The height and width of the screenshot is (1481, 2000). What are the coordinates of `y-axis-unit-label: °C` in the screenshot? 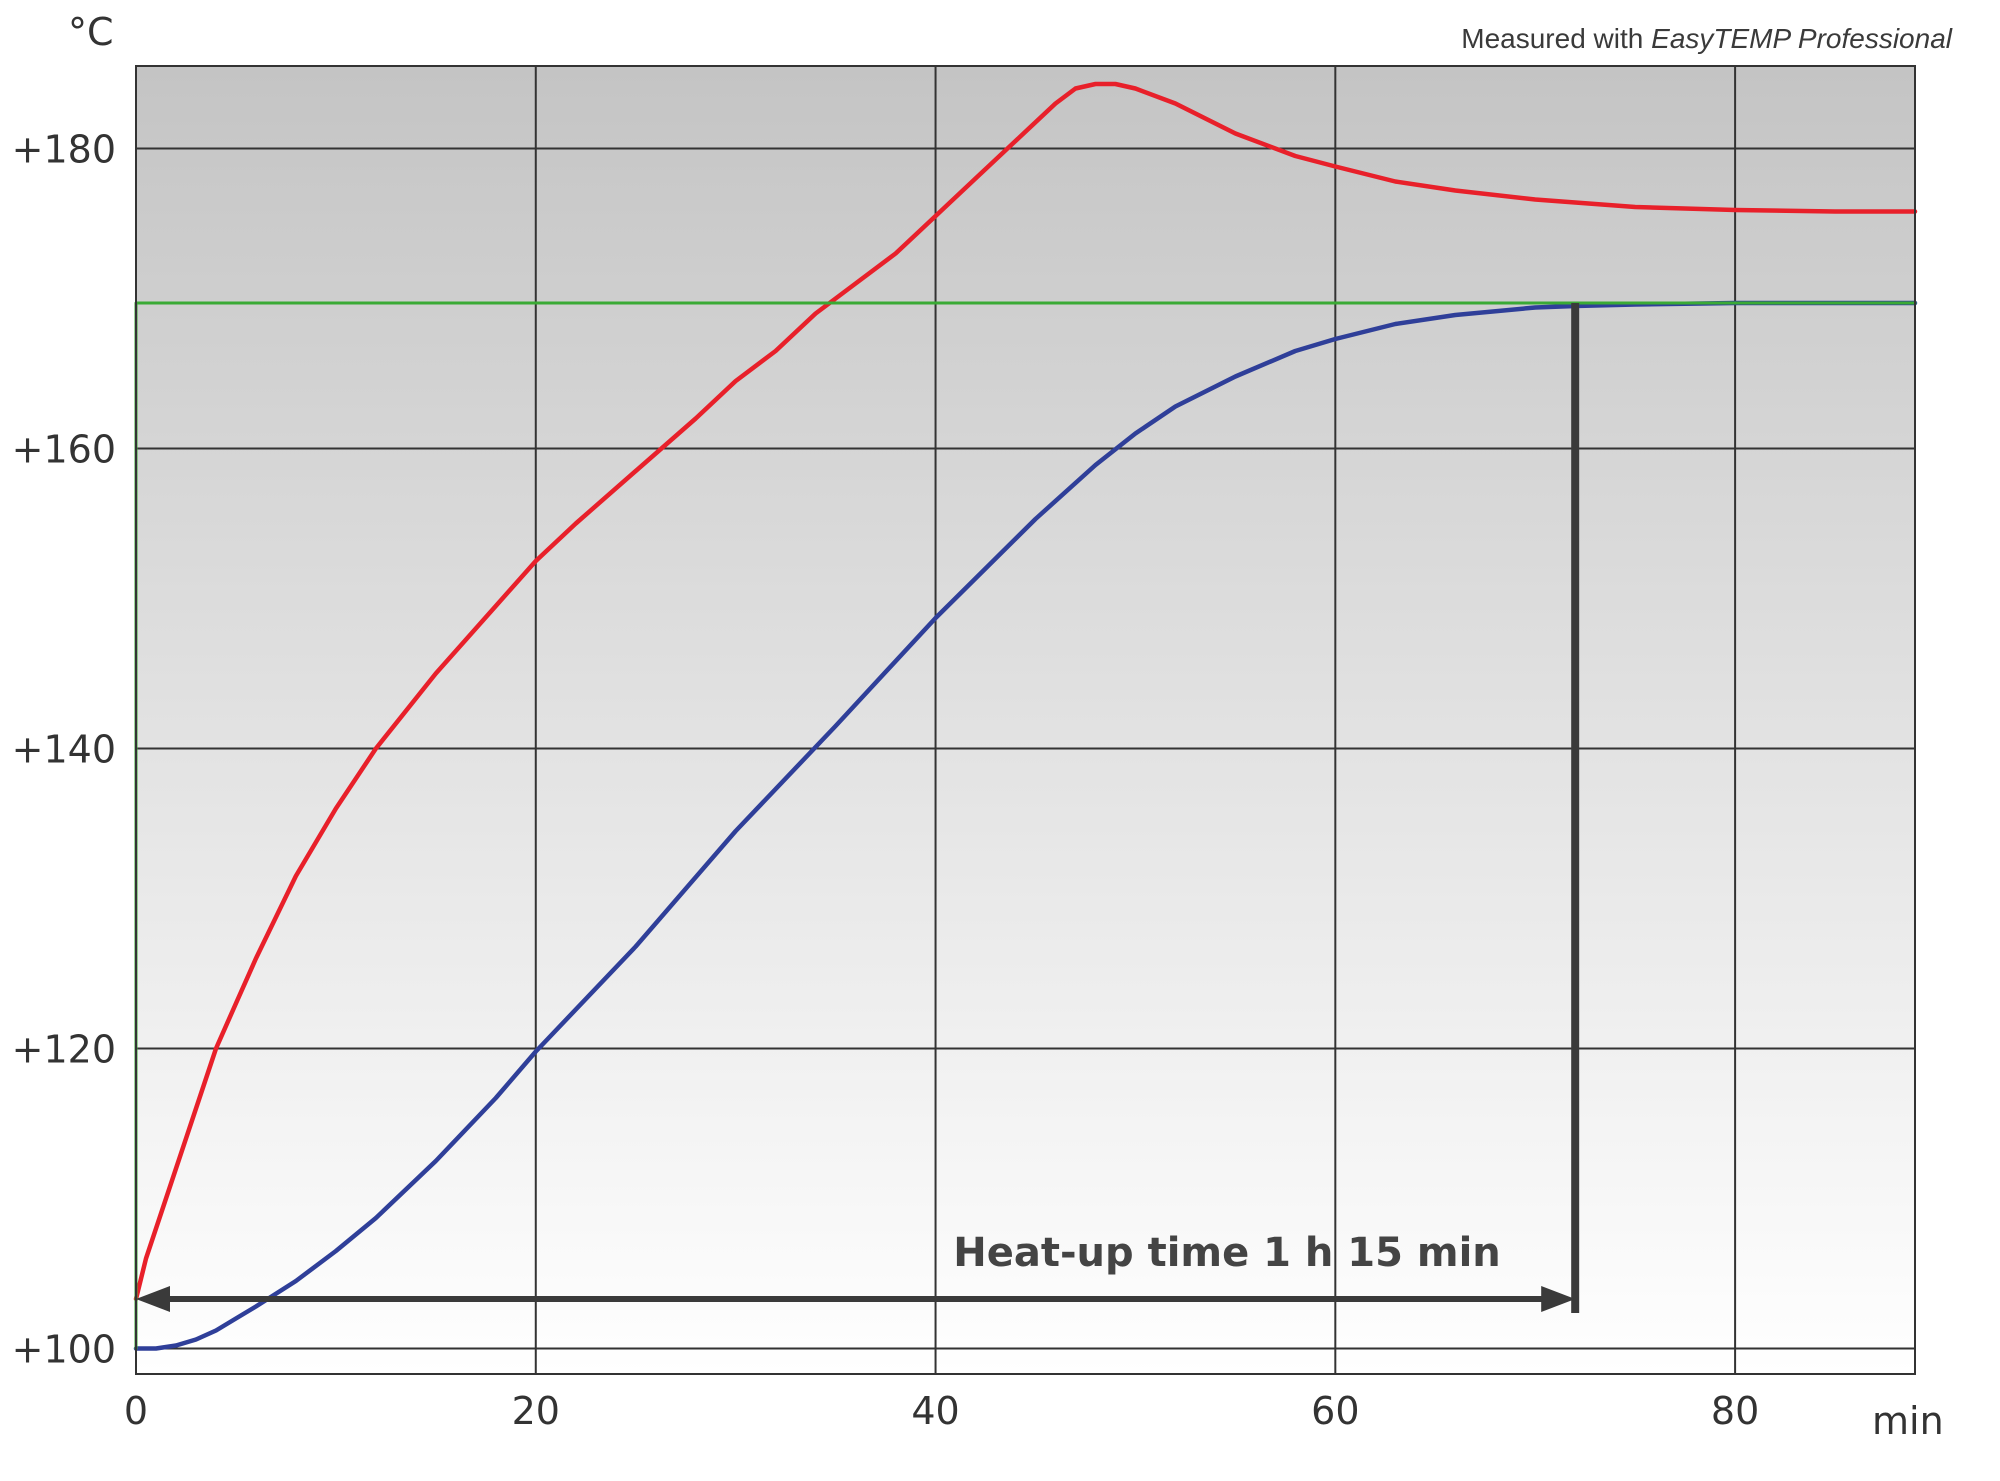 It's located at (91, 32).